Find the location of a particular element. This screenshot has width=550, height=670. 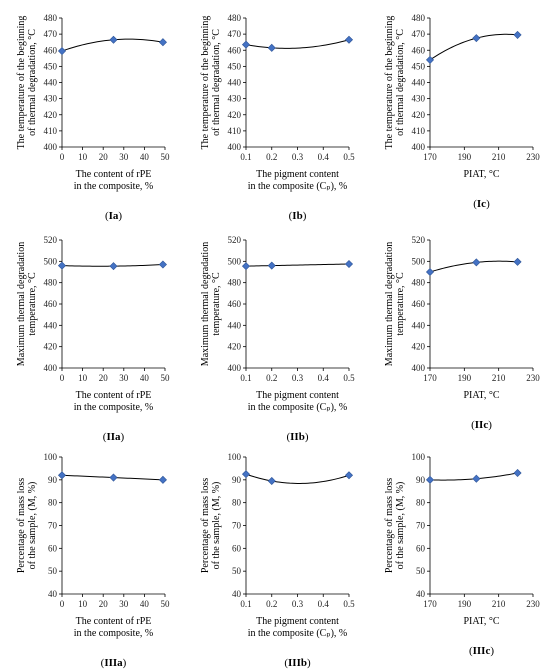

x-tick-label: 190 is located at coordinates (465, 604).